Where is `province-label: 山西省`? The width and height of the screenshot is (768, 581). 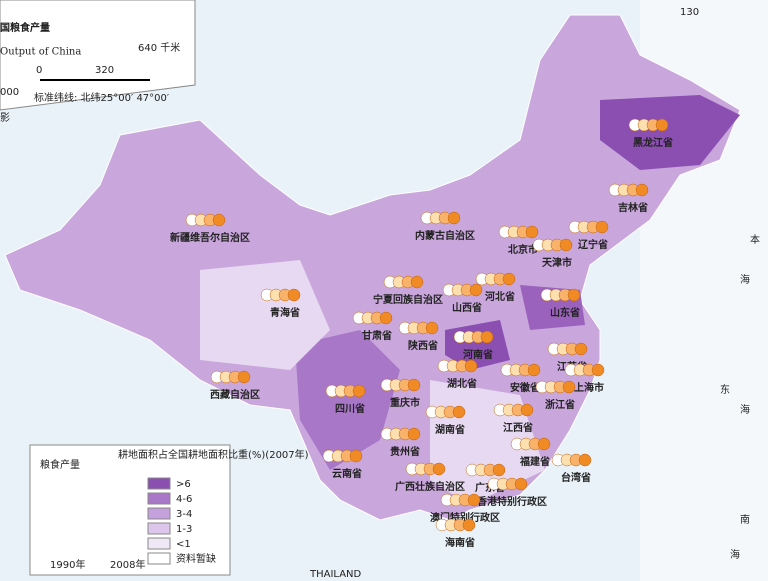
province-label: 山西省 is located at coordinates (467, 307).